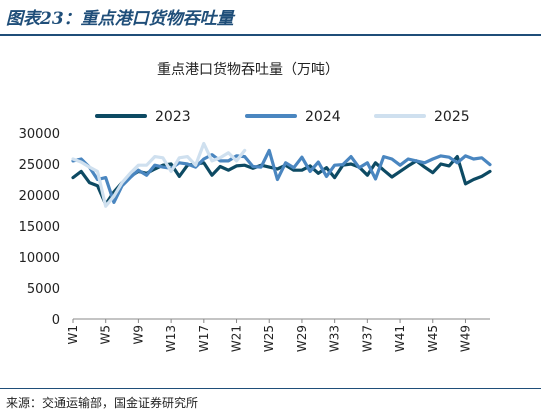 This screenshot has height=416, width=541. What do you see at coordinates (281, 180) in the screenshot?
I see `series-line-2023` at bounding box center [281, 180].